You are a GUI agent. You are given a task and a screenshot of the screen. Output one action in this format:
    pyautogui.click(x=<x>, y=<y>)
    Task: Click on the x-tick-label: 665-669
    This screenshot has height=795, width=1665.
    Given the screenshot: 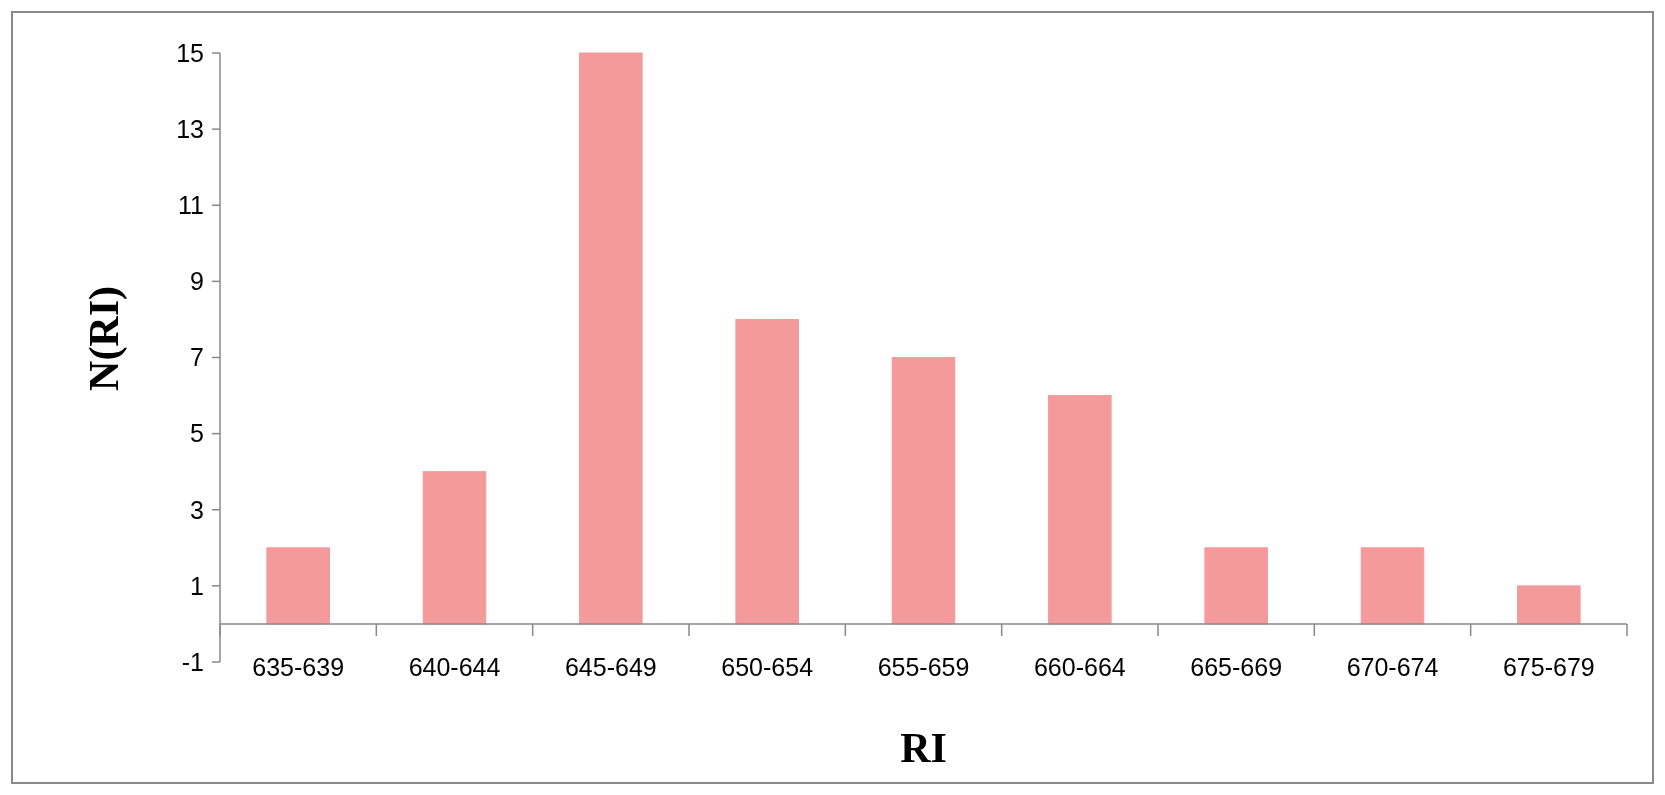 What is the action you would take?
    pyautogui.click(x=1236, y=666)
    